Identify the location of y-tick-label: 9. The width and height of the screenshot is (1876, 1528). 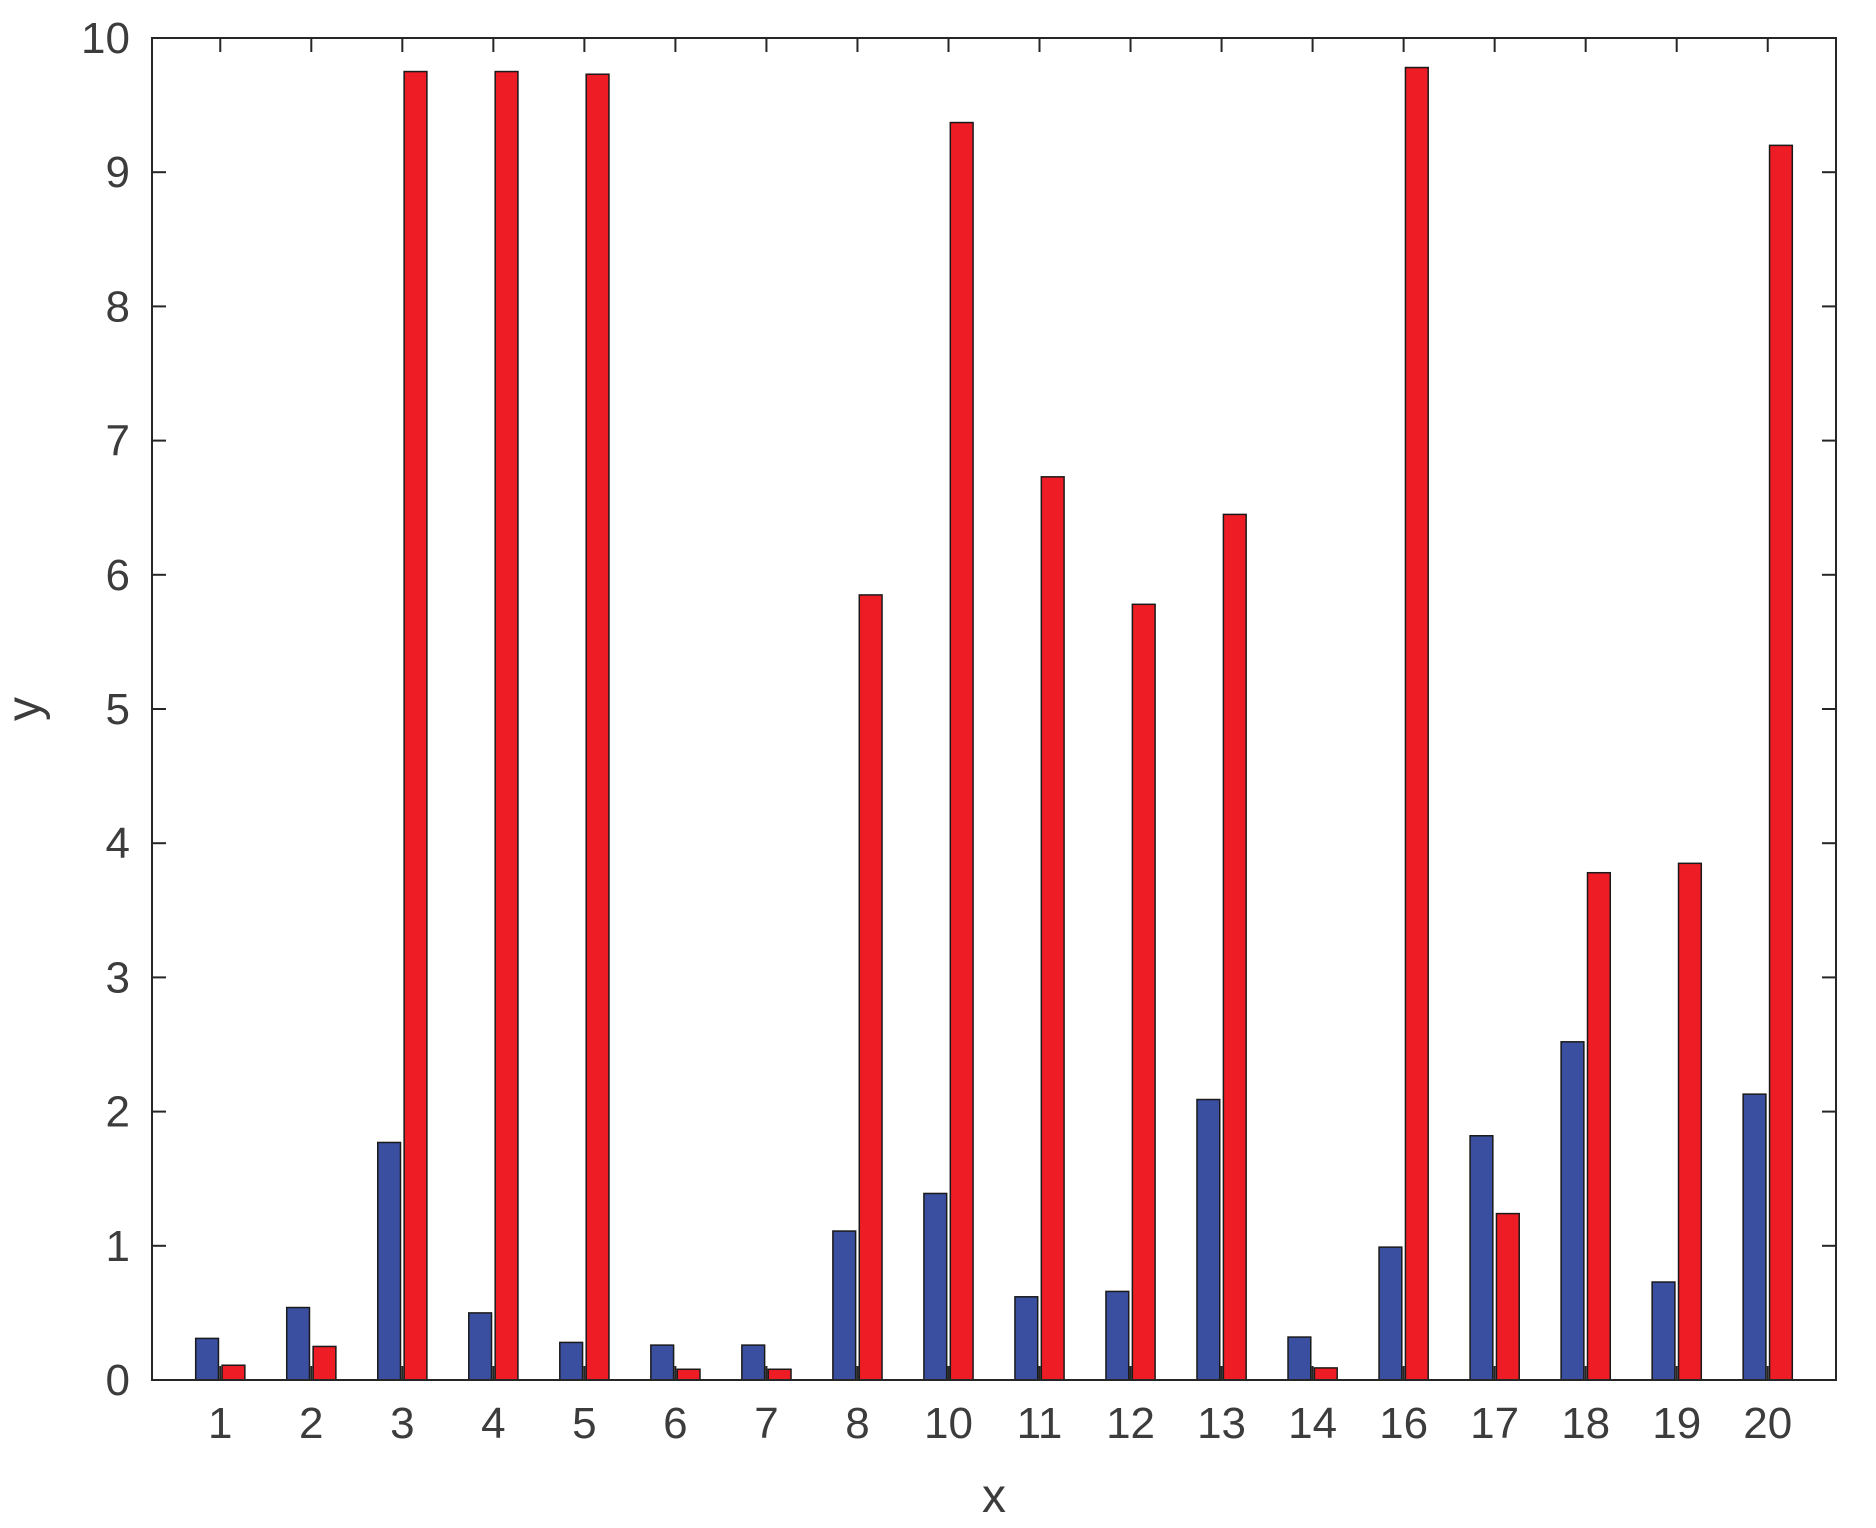
(118, 172).